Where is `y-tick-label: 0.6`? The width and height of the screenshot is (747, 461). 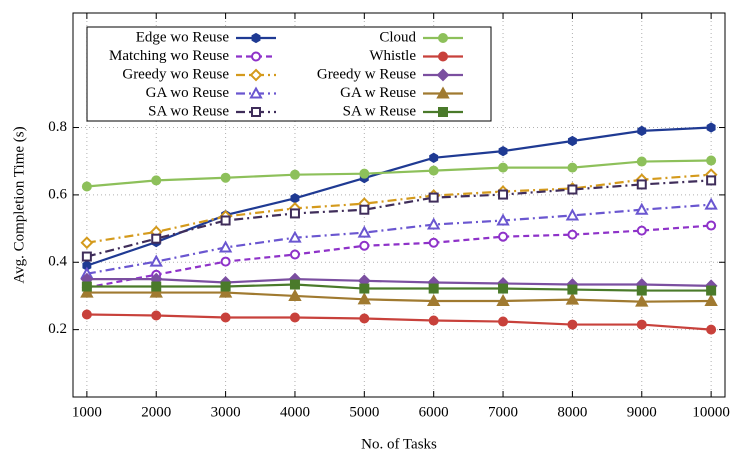 y-tick-label: 0.6 is located at coordinates (57, 194).